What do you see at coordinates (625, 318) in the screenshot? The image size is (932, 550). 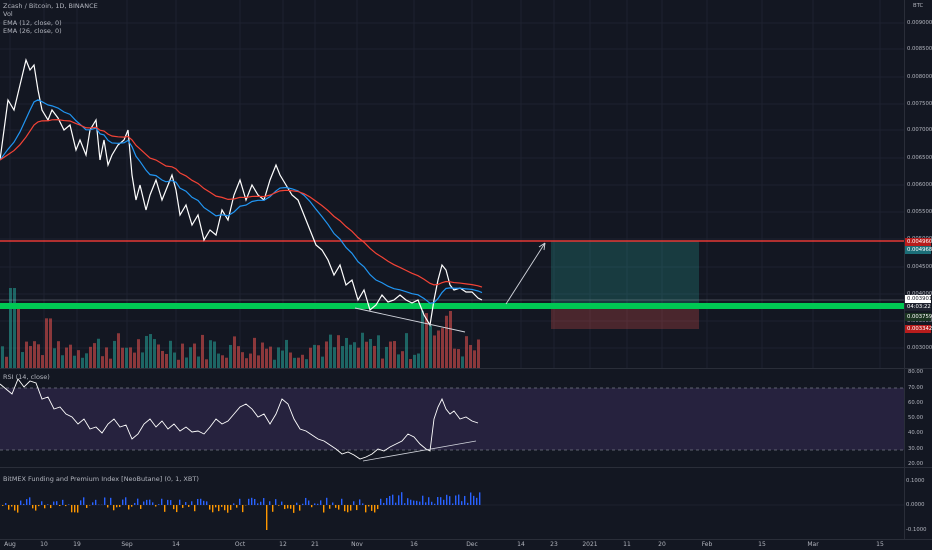 I see `position-loss-zone` at bounding box center [625, 318].